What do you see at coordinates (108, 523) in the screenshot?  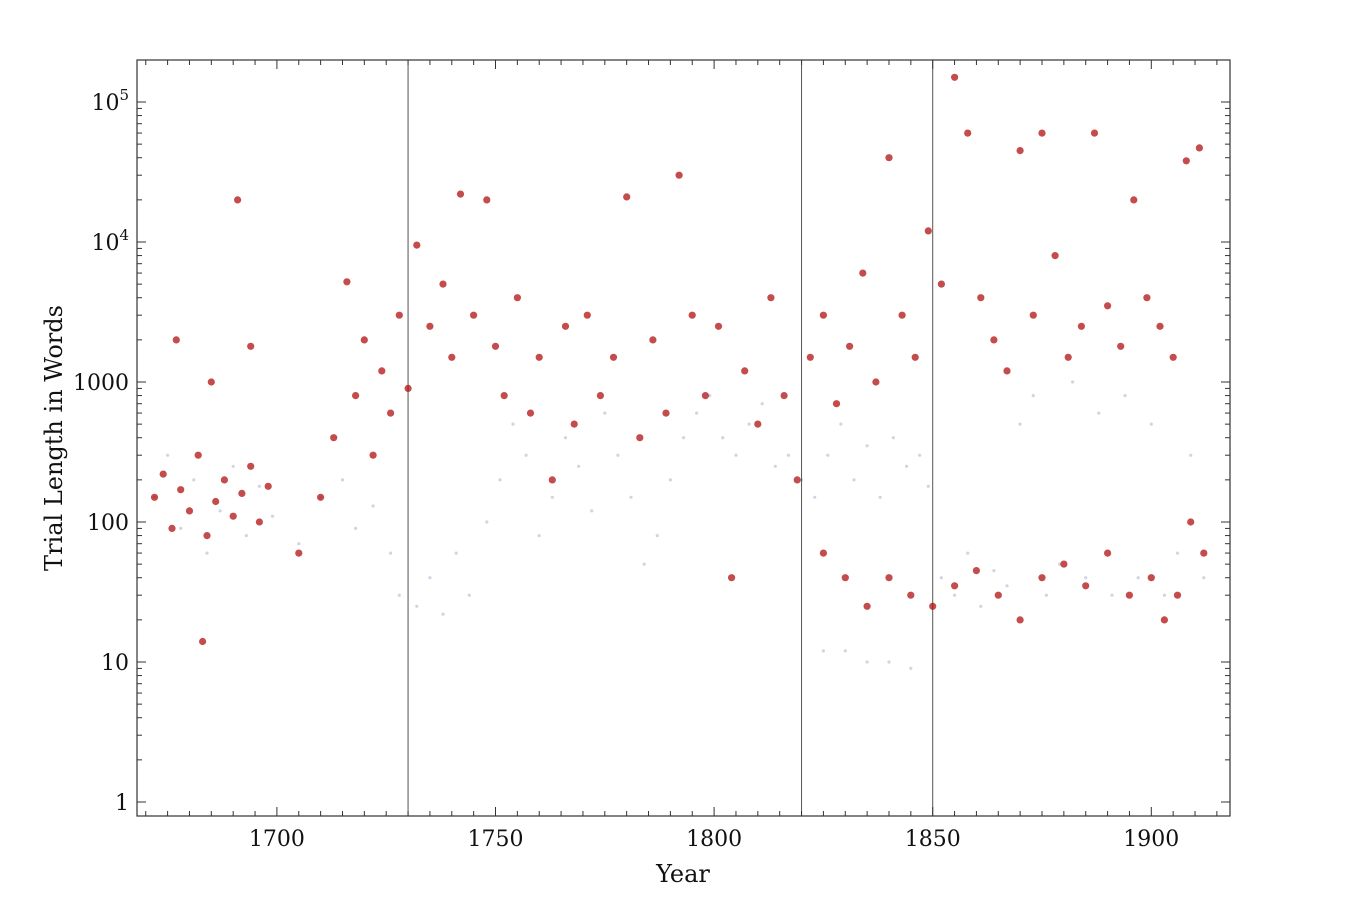 I see `y-tick-label: 100` at bounding box center [108, 523].